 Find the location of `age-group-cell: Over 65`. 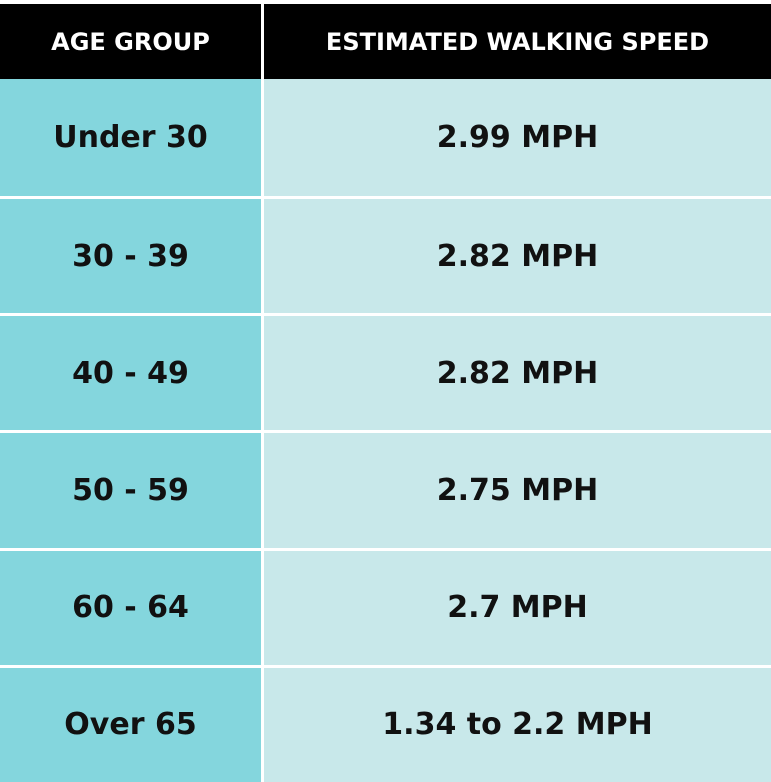

age-group-cell: Over 65 is located at coordinates (132, 723).